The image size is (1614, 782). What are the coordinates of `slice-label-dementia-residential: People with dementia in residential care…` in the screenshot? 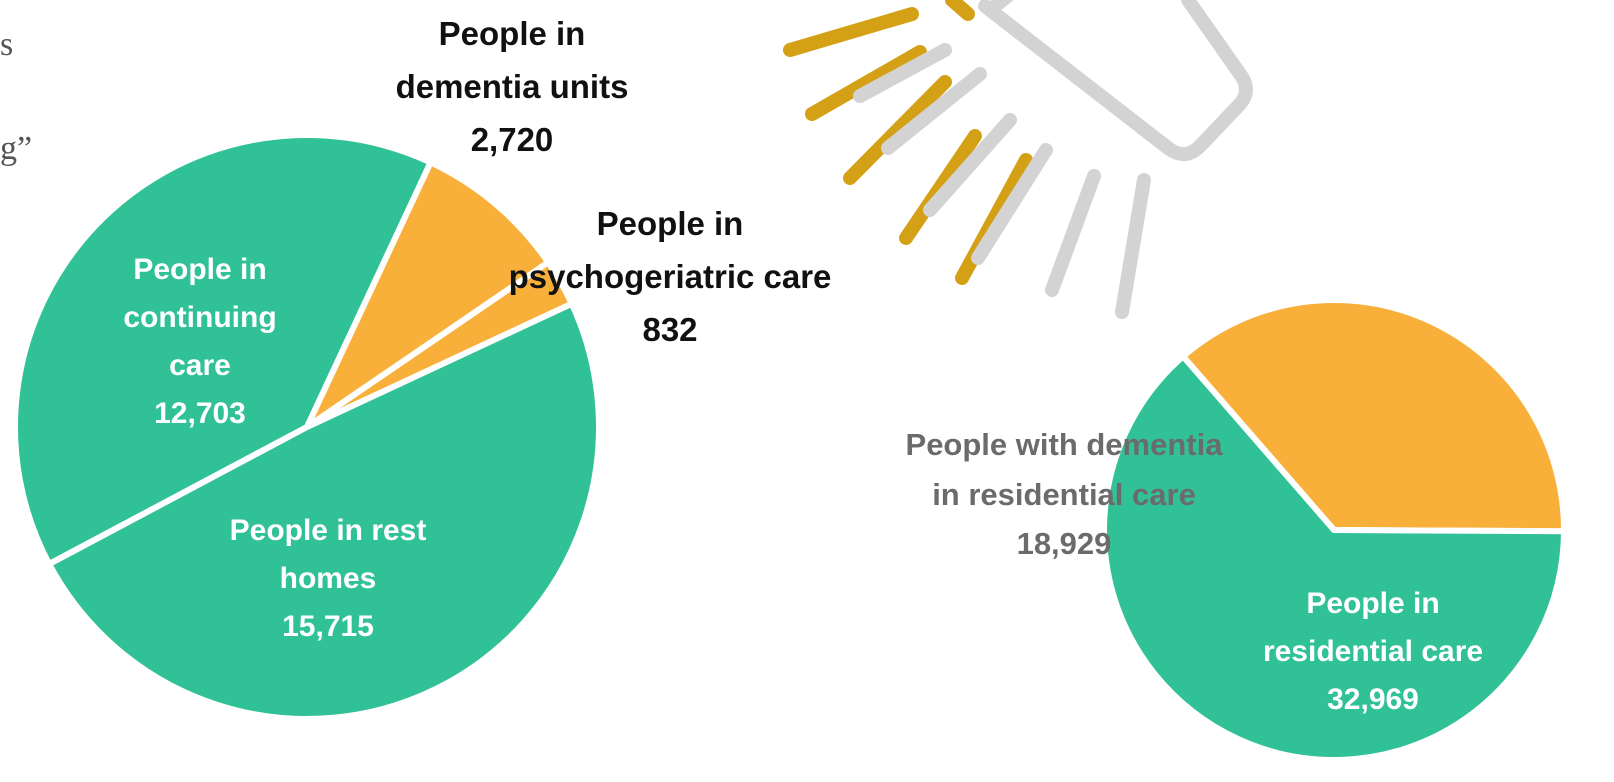 It's located at (1064, 494).